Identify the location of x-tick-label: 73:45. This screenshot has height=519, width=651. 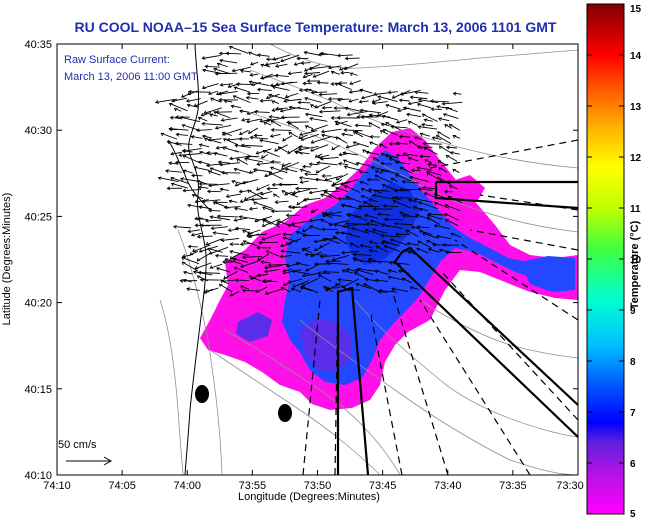
(383, 486).